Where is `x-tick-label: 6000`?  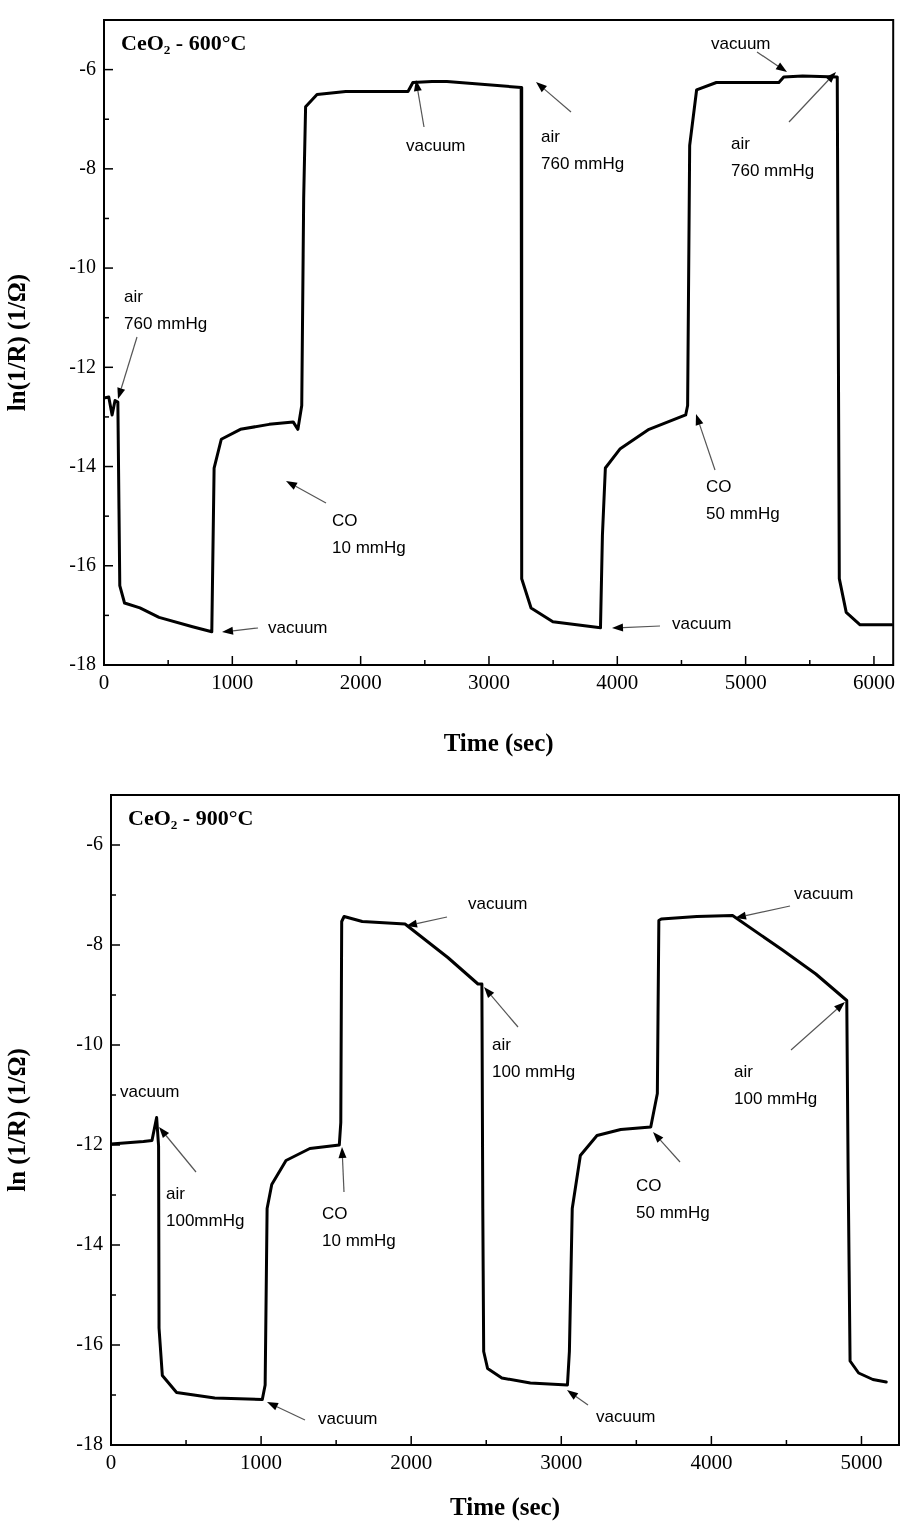
x-tick-label: 6000 is located at coordinates (873, 682).